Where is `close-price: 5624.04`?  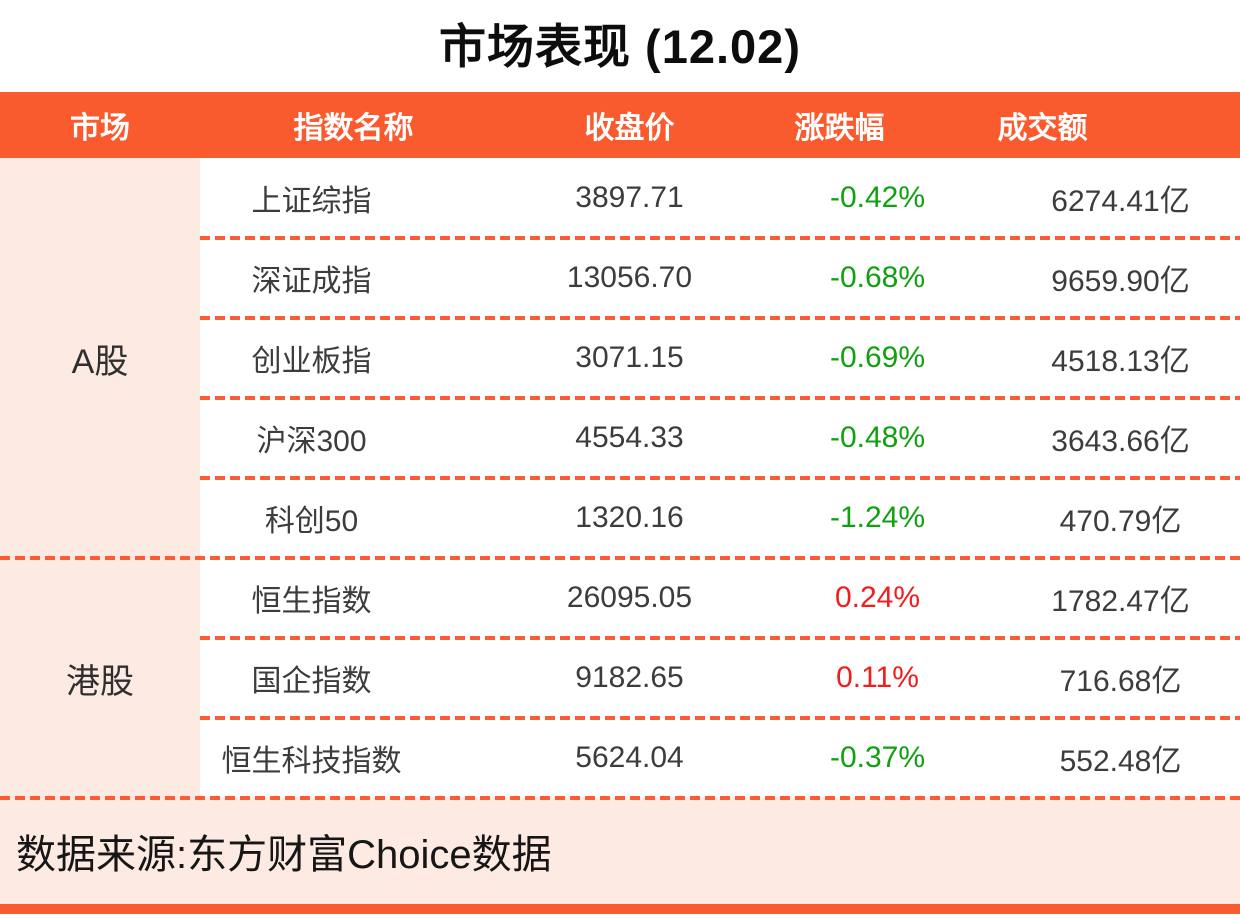 close-price: 5624.04 is located at coordinates (629, 757).